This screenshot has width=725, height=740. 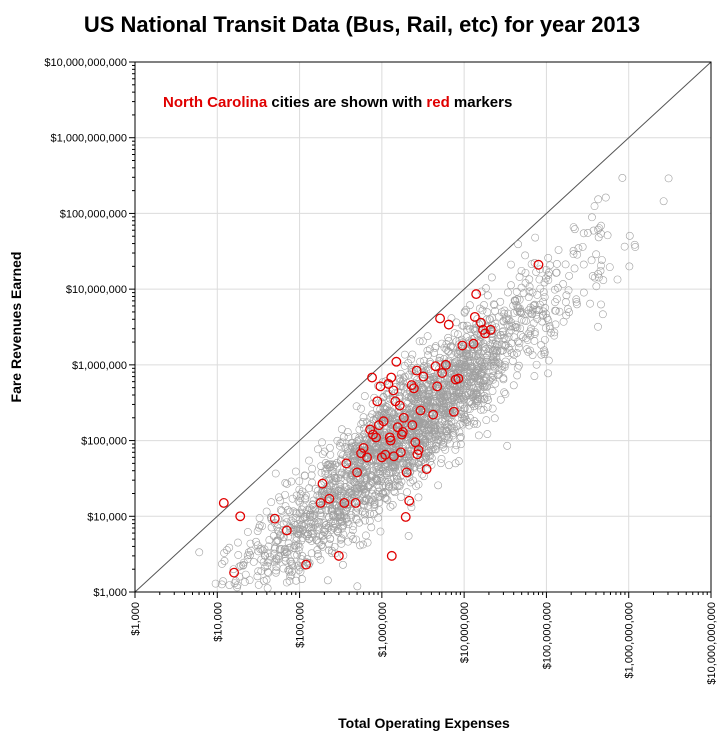 I want to click on x-tick-label: $100,000,000, so click(x=547, y=635).